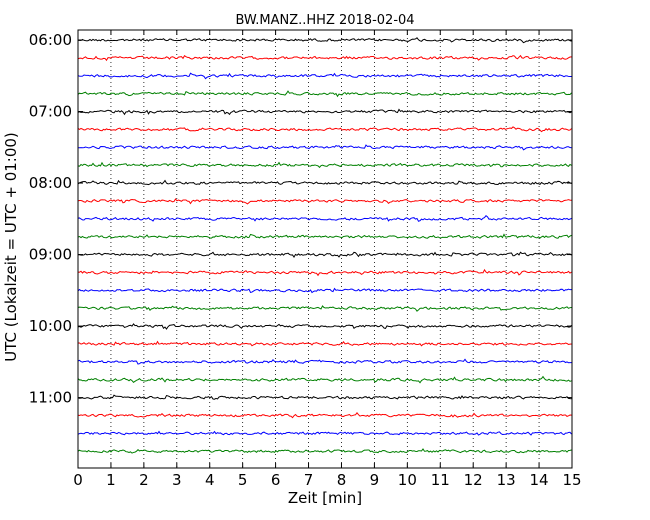  What do you see at coordinates (144, 480) in the screenshot?
I see `x-tick-label: 2` at bounding box center [144, 480].